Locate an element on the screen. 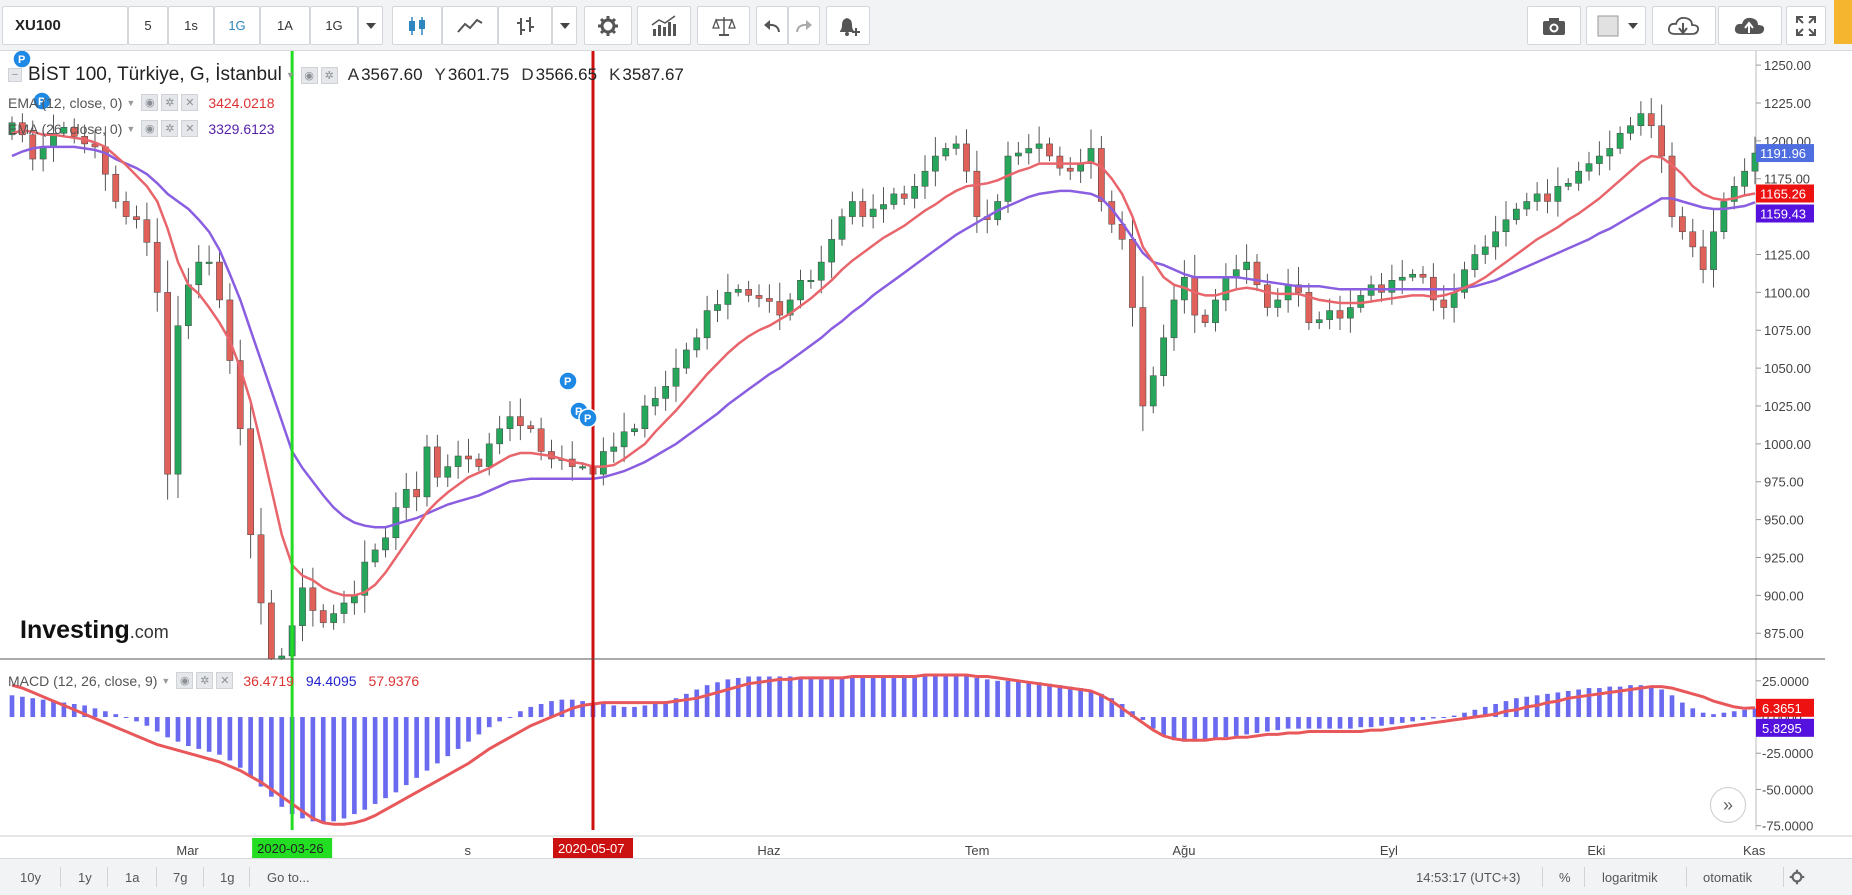 The width and height of the screenshot is (1852, 895). undo-button is located at coordinates (772, 25).